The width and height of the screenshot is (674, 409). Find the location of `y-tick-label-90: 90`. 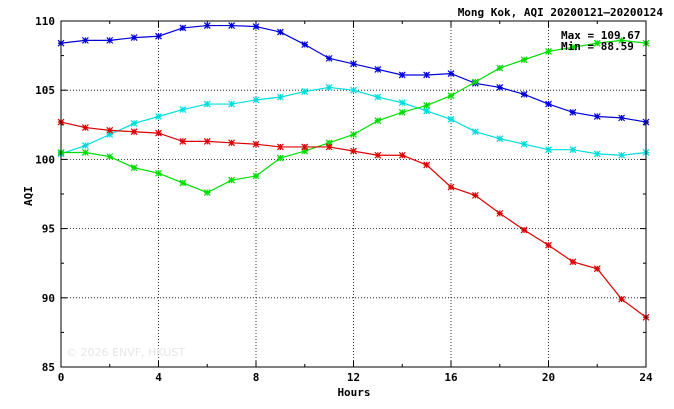

y-tick-label-90: 90 is located at coordinates (48, 298).